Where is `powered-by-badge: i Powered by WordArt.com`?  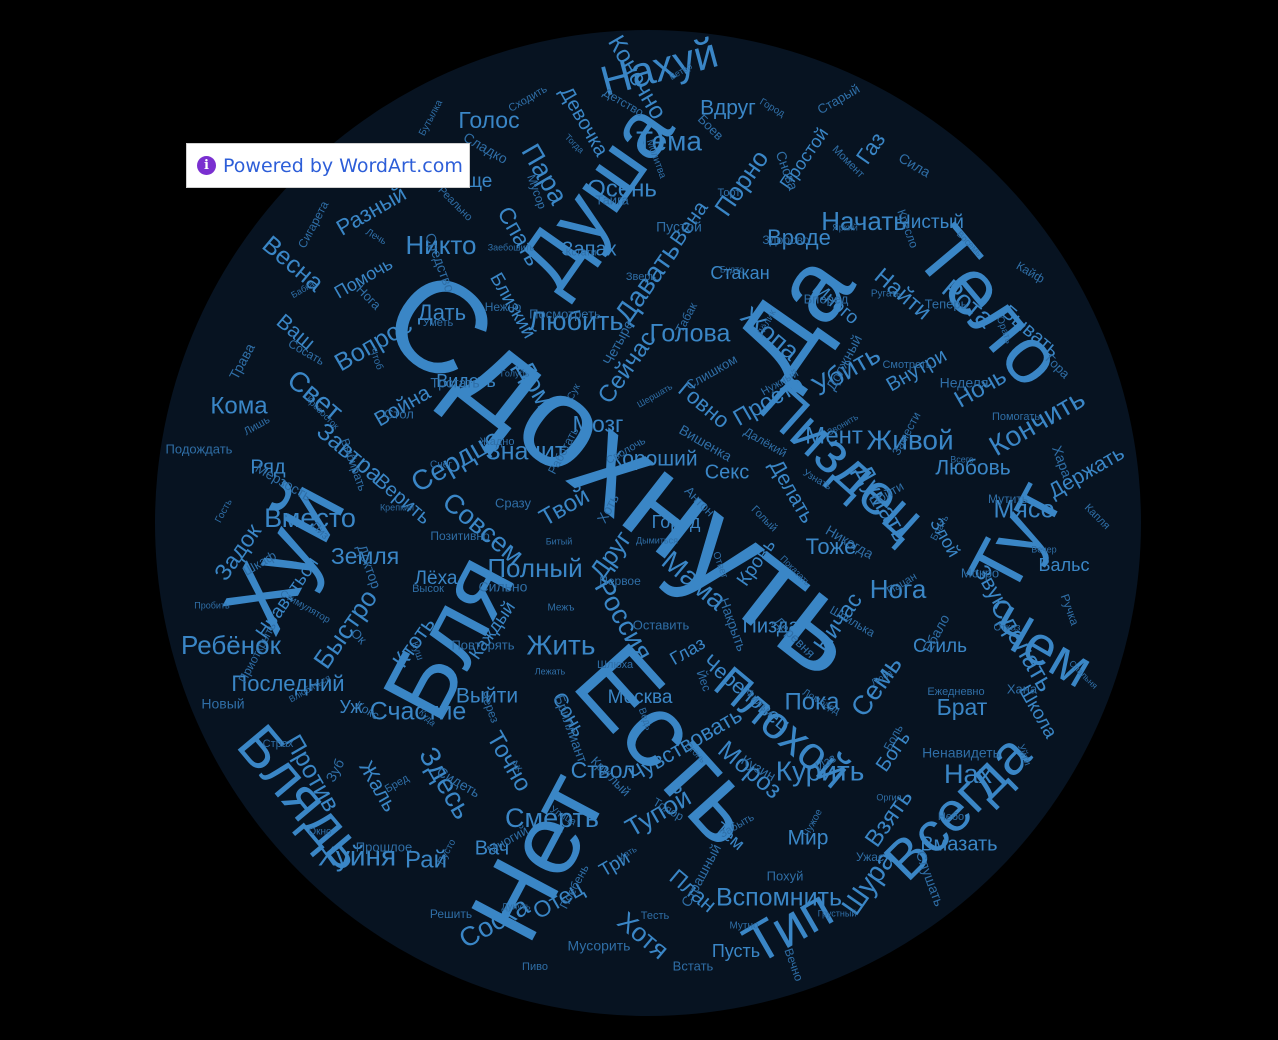 powered-by-badge: i Powered by WordArt.com is located at coordinates (328, 165).